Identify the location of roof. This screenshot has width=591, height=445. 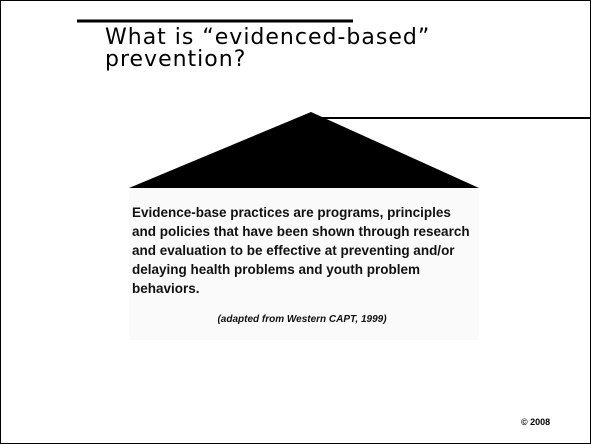
(304, 150).